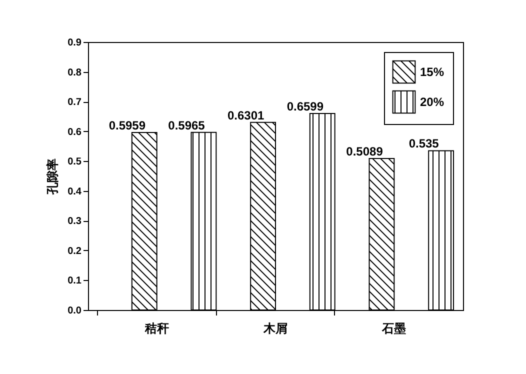 This screenshot has height=374, width=526. Describe the element at coordinates (75, 192) in the screenshot. I see `y-tick-label: 0.4` at that location.